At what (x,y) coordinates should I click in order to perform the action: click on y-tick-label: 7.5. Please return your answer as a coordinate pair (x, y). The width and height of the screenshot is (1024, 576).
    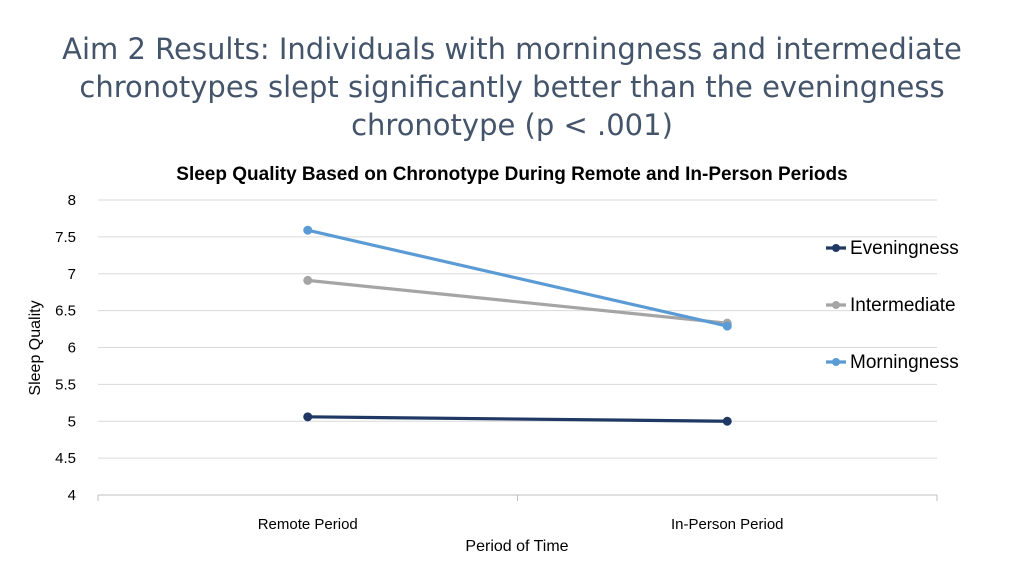
    Looking at the image, I should click on (65, 237).